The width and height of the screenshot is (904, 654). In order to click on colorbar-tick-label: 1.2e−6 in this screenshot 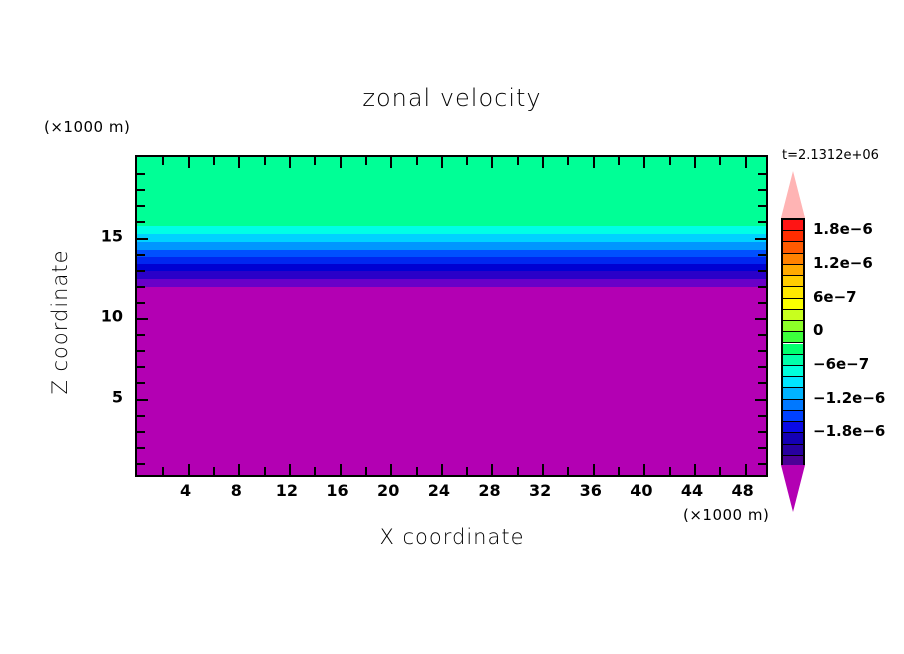, I will do `click(843, 262)`.